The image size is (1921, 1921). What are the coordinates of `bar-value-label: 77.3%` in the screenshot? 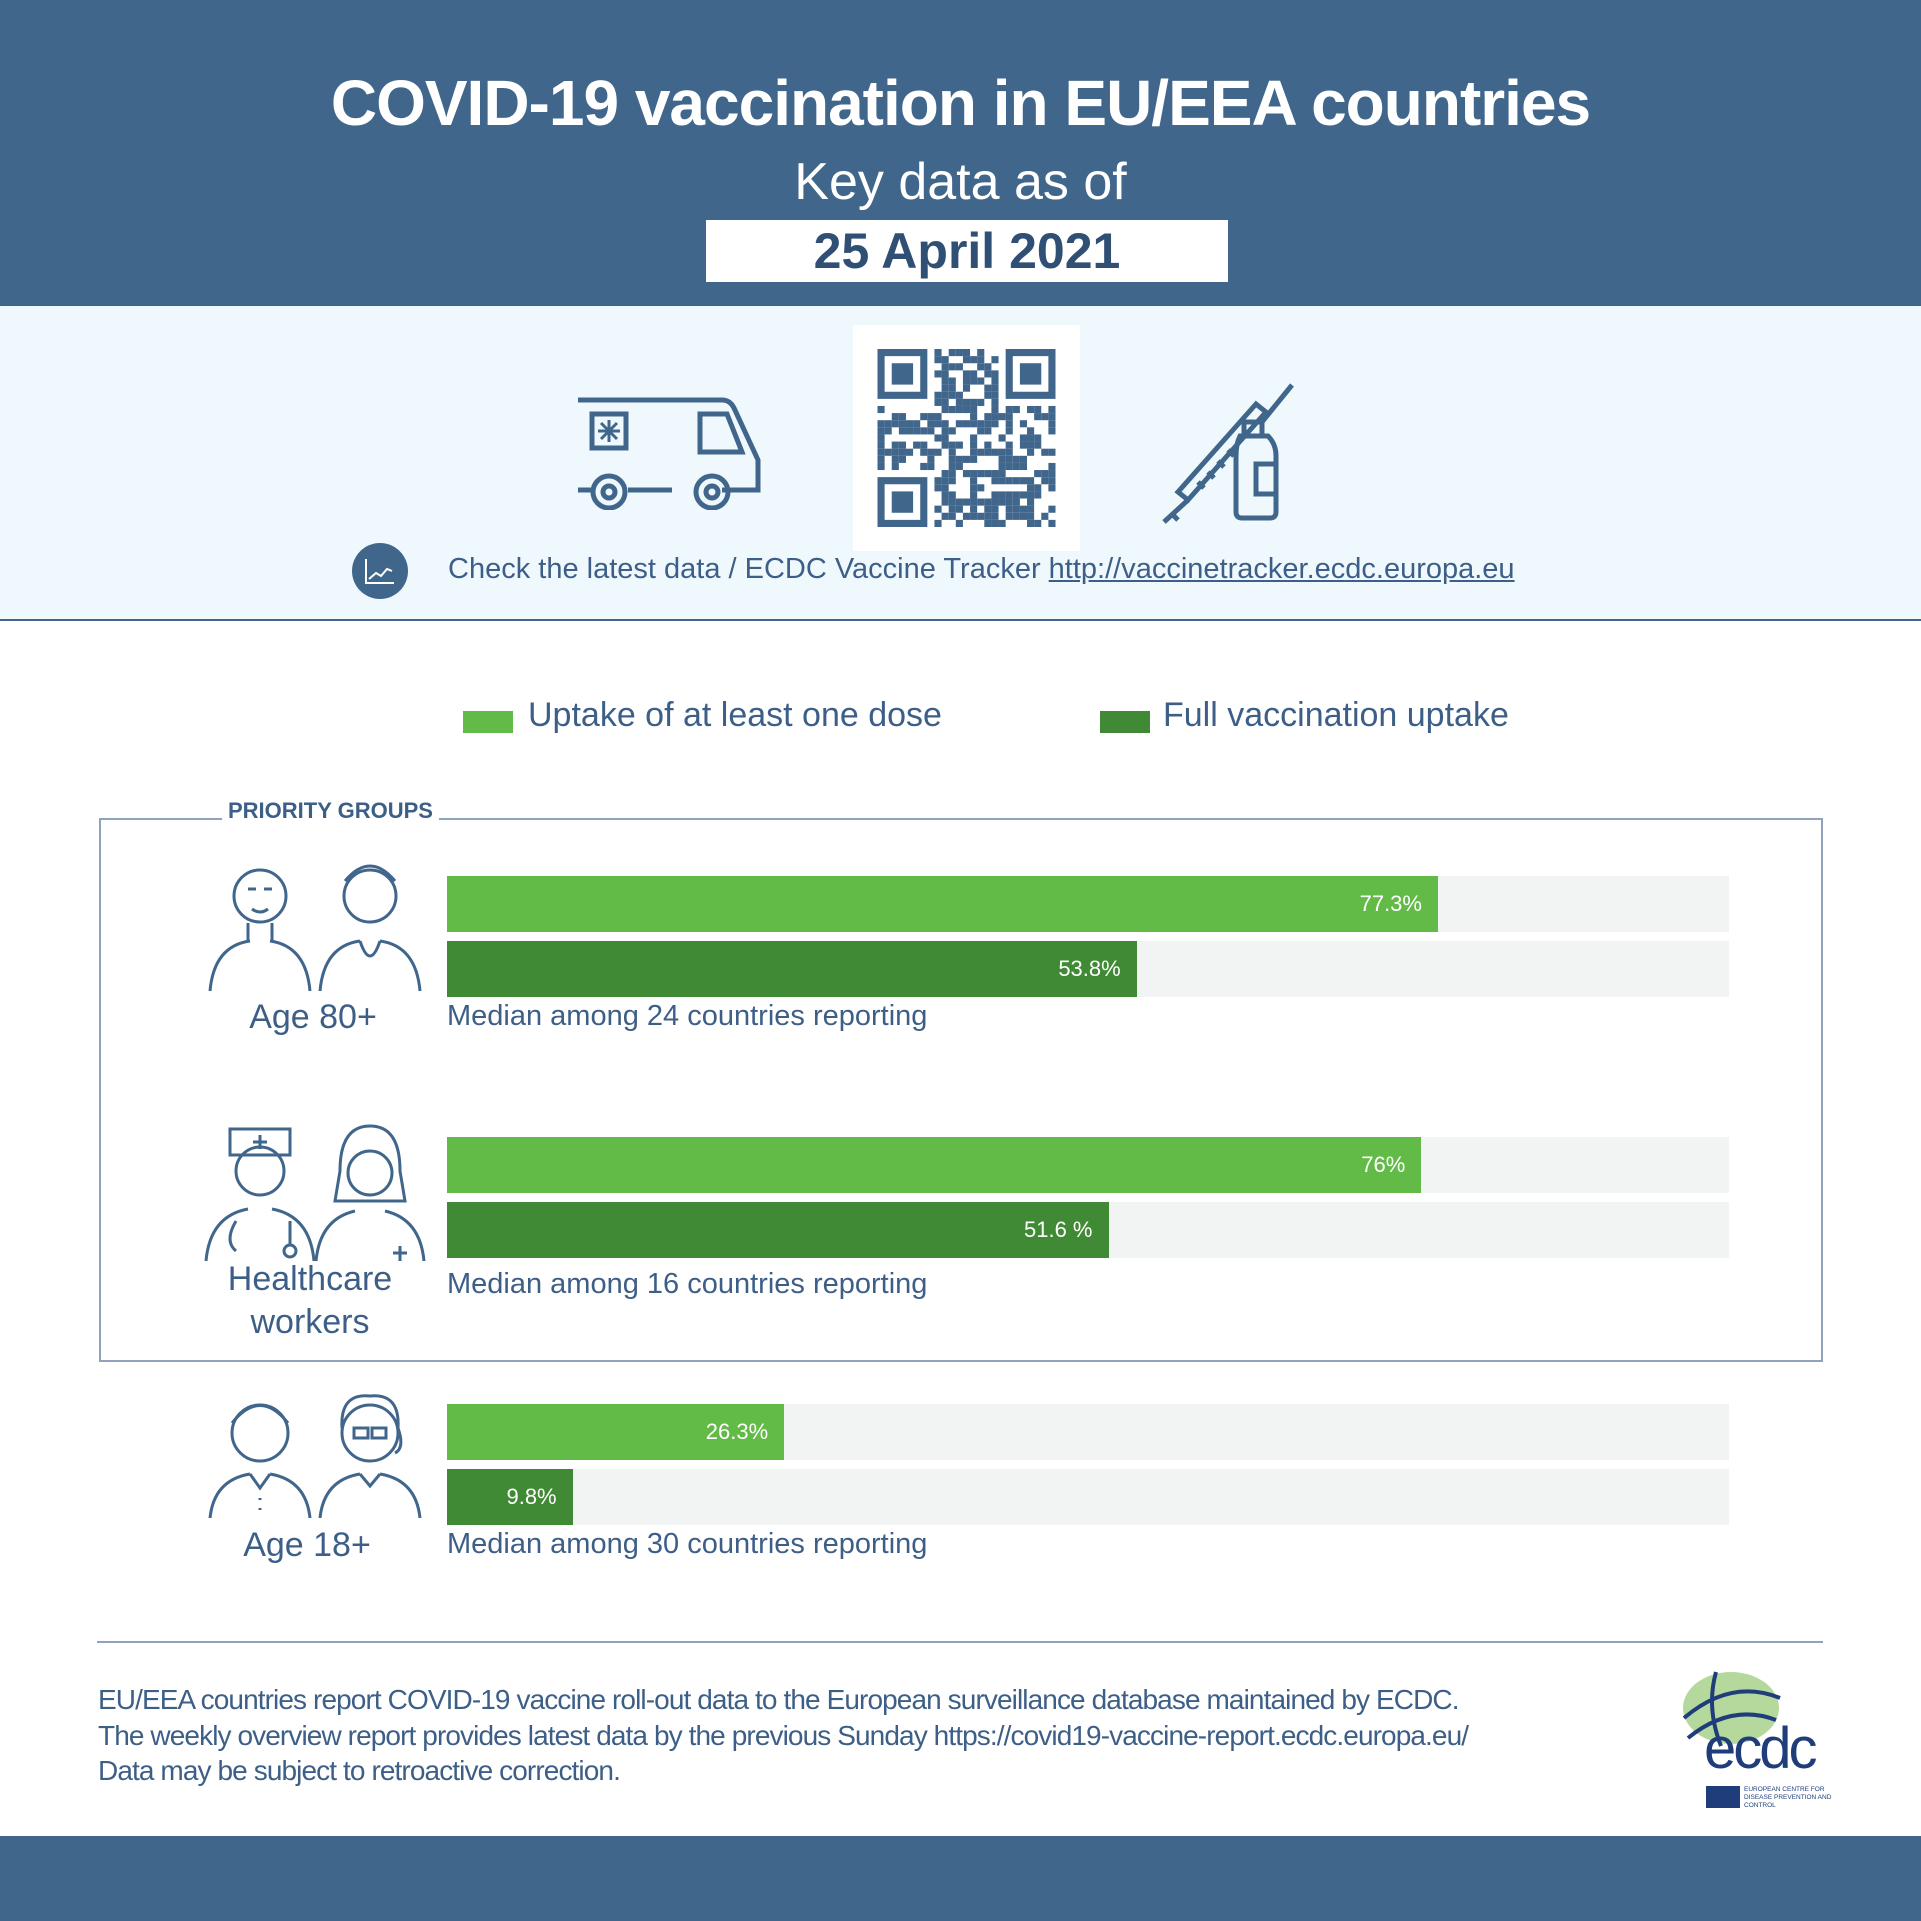 It's located at (1390, 903).